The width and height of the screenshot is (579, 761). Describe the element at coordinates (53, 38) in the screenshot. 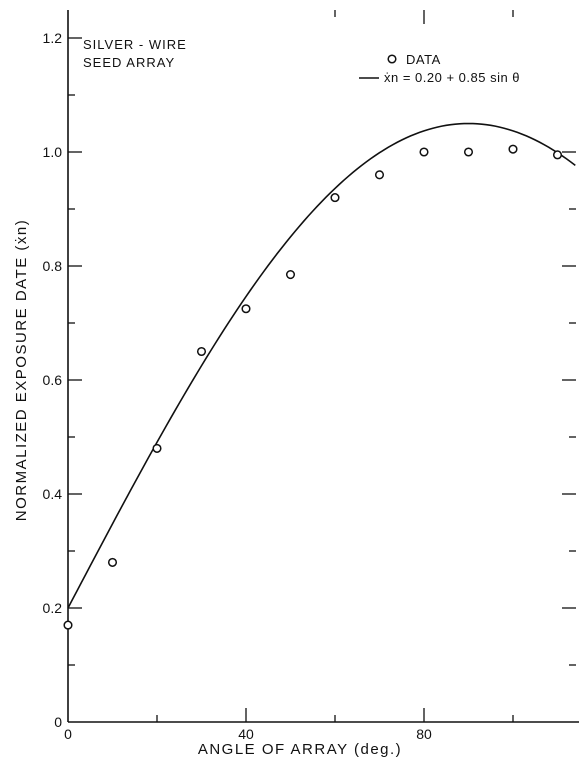

I see `y-tick-label: 1.2` at that location.